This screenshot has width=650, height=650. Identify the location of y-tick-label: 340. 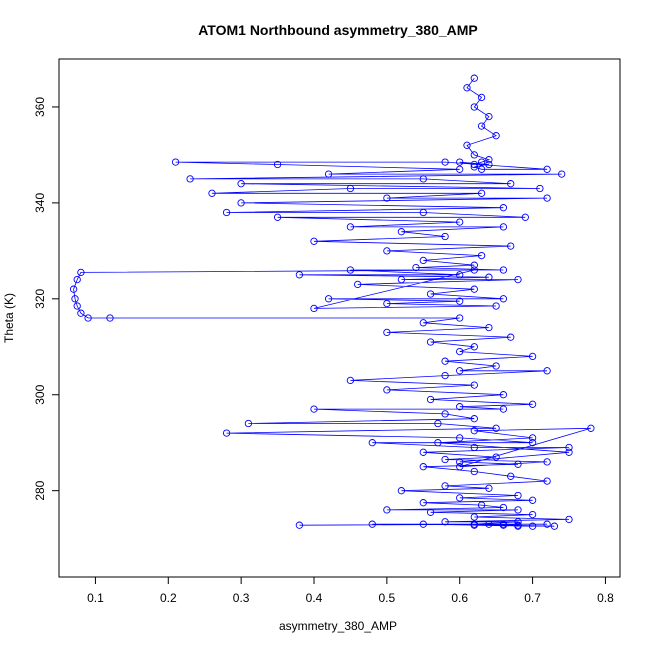
(40, 203).